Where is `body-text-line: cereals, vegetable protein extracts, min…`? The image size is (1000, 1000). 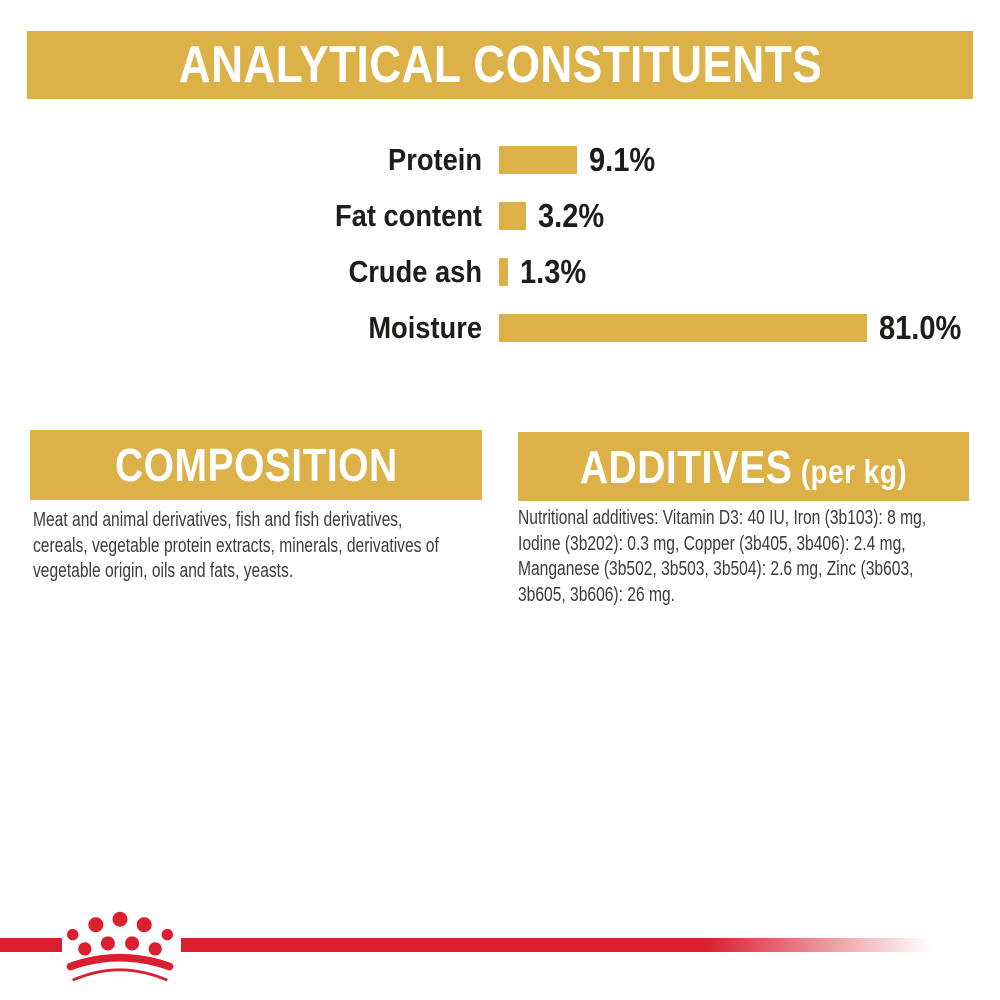 body-text-line: cereals, vegetable protein extracts, min… is located at coordinates (236, 545).